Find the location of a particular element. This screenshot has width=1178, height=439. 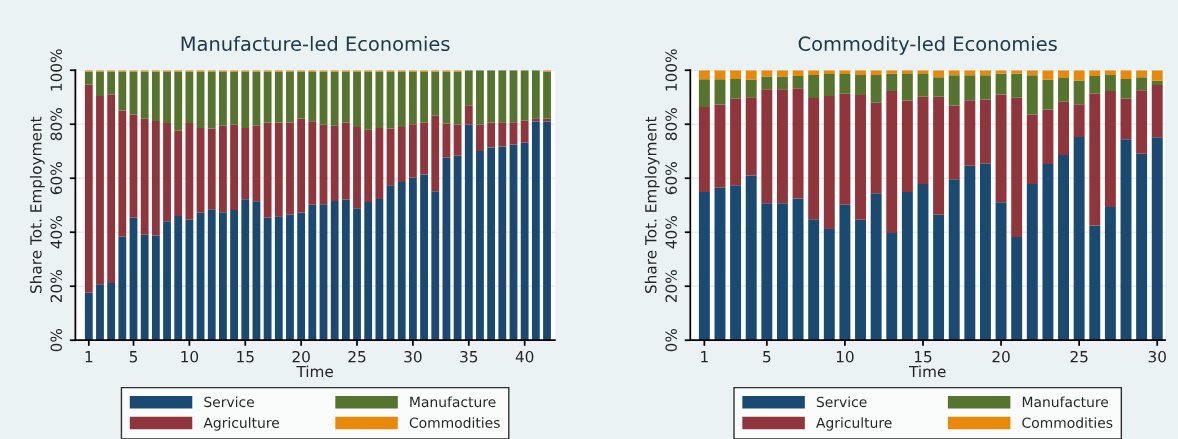

x-tick-label: 20 is located at coordinates (301, 356).